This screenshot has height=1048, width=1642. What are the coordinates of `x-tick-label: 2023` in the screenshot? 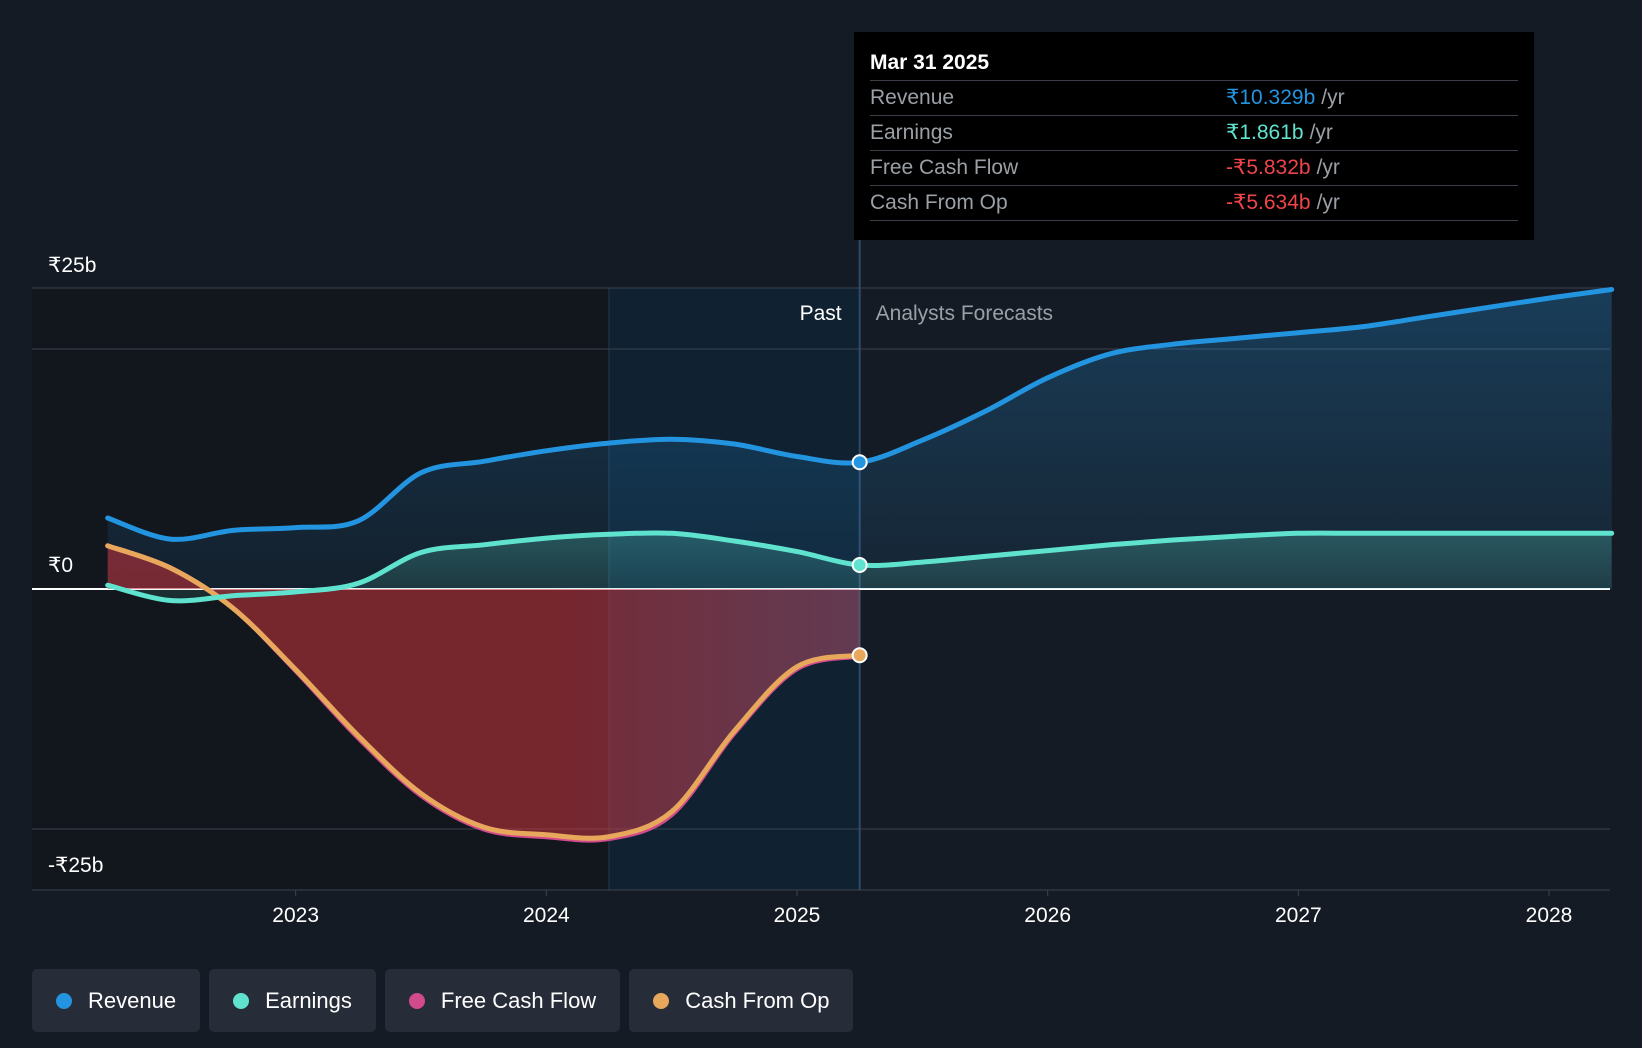 It's located at (295, 915).